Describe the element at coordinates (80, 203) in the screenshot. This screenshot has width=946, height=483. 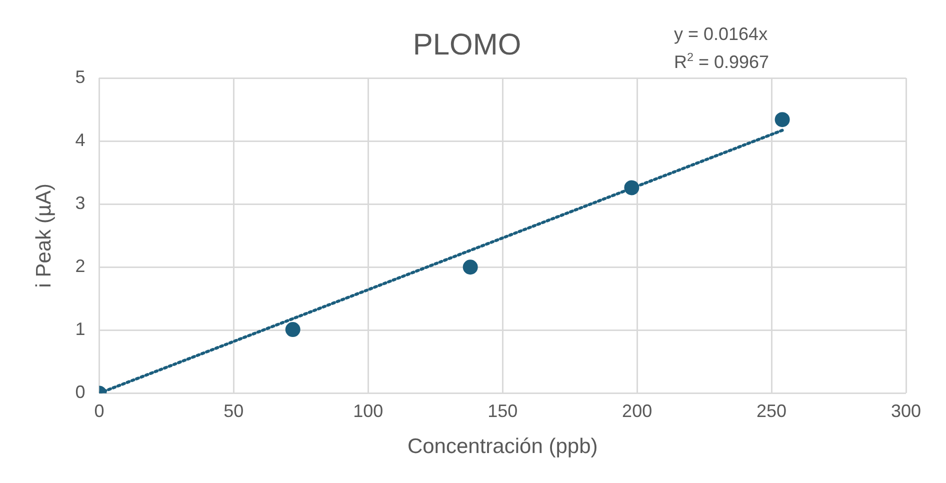
I see `y-tick-label: 3` at that location.